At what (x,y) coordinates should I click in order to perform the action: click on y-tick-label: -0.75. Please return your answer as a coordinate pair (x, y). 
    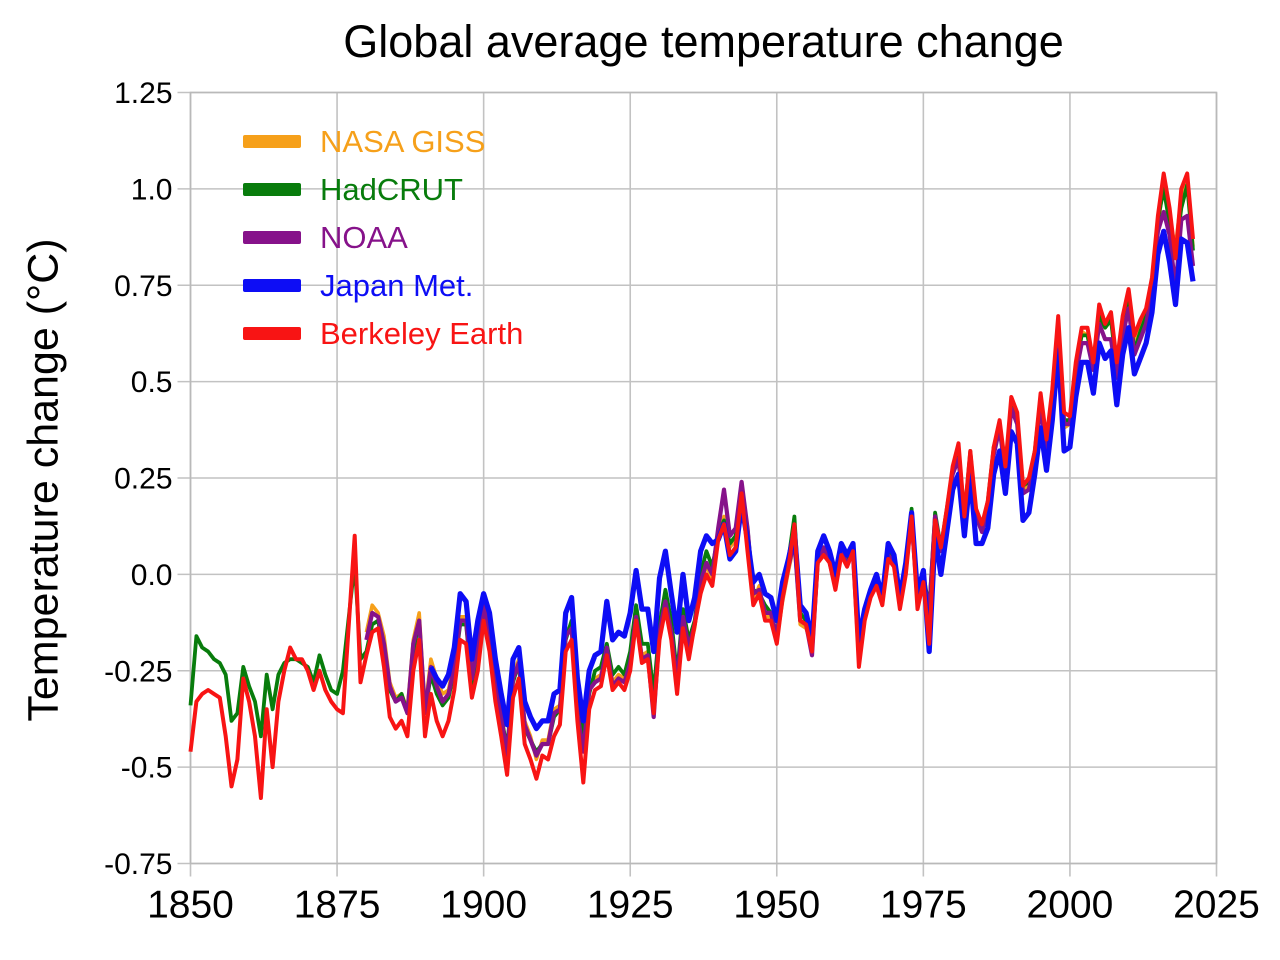
    Looking at the image, I should click on (138, 864).